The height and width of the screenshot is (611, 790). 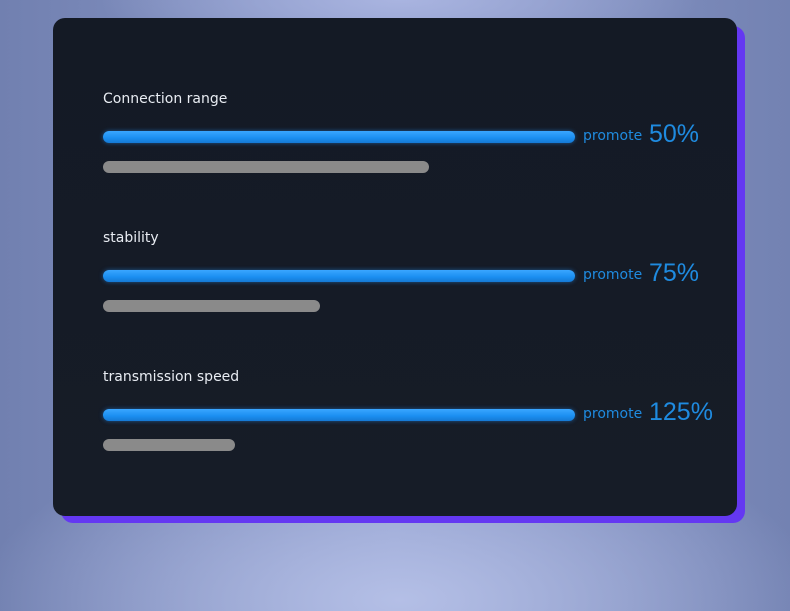 What do you see at coordinates (339, 415) in the screenshot?
I see `bar-new-transmission-speed` at bounding box center [339, 415].